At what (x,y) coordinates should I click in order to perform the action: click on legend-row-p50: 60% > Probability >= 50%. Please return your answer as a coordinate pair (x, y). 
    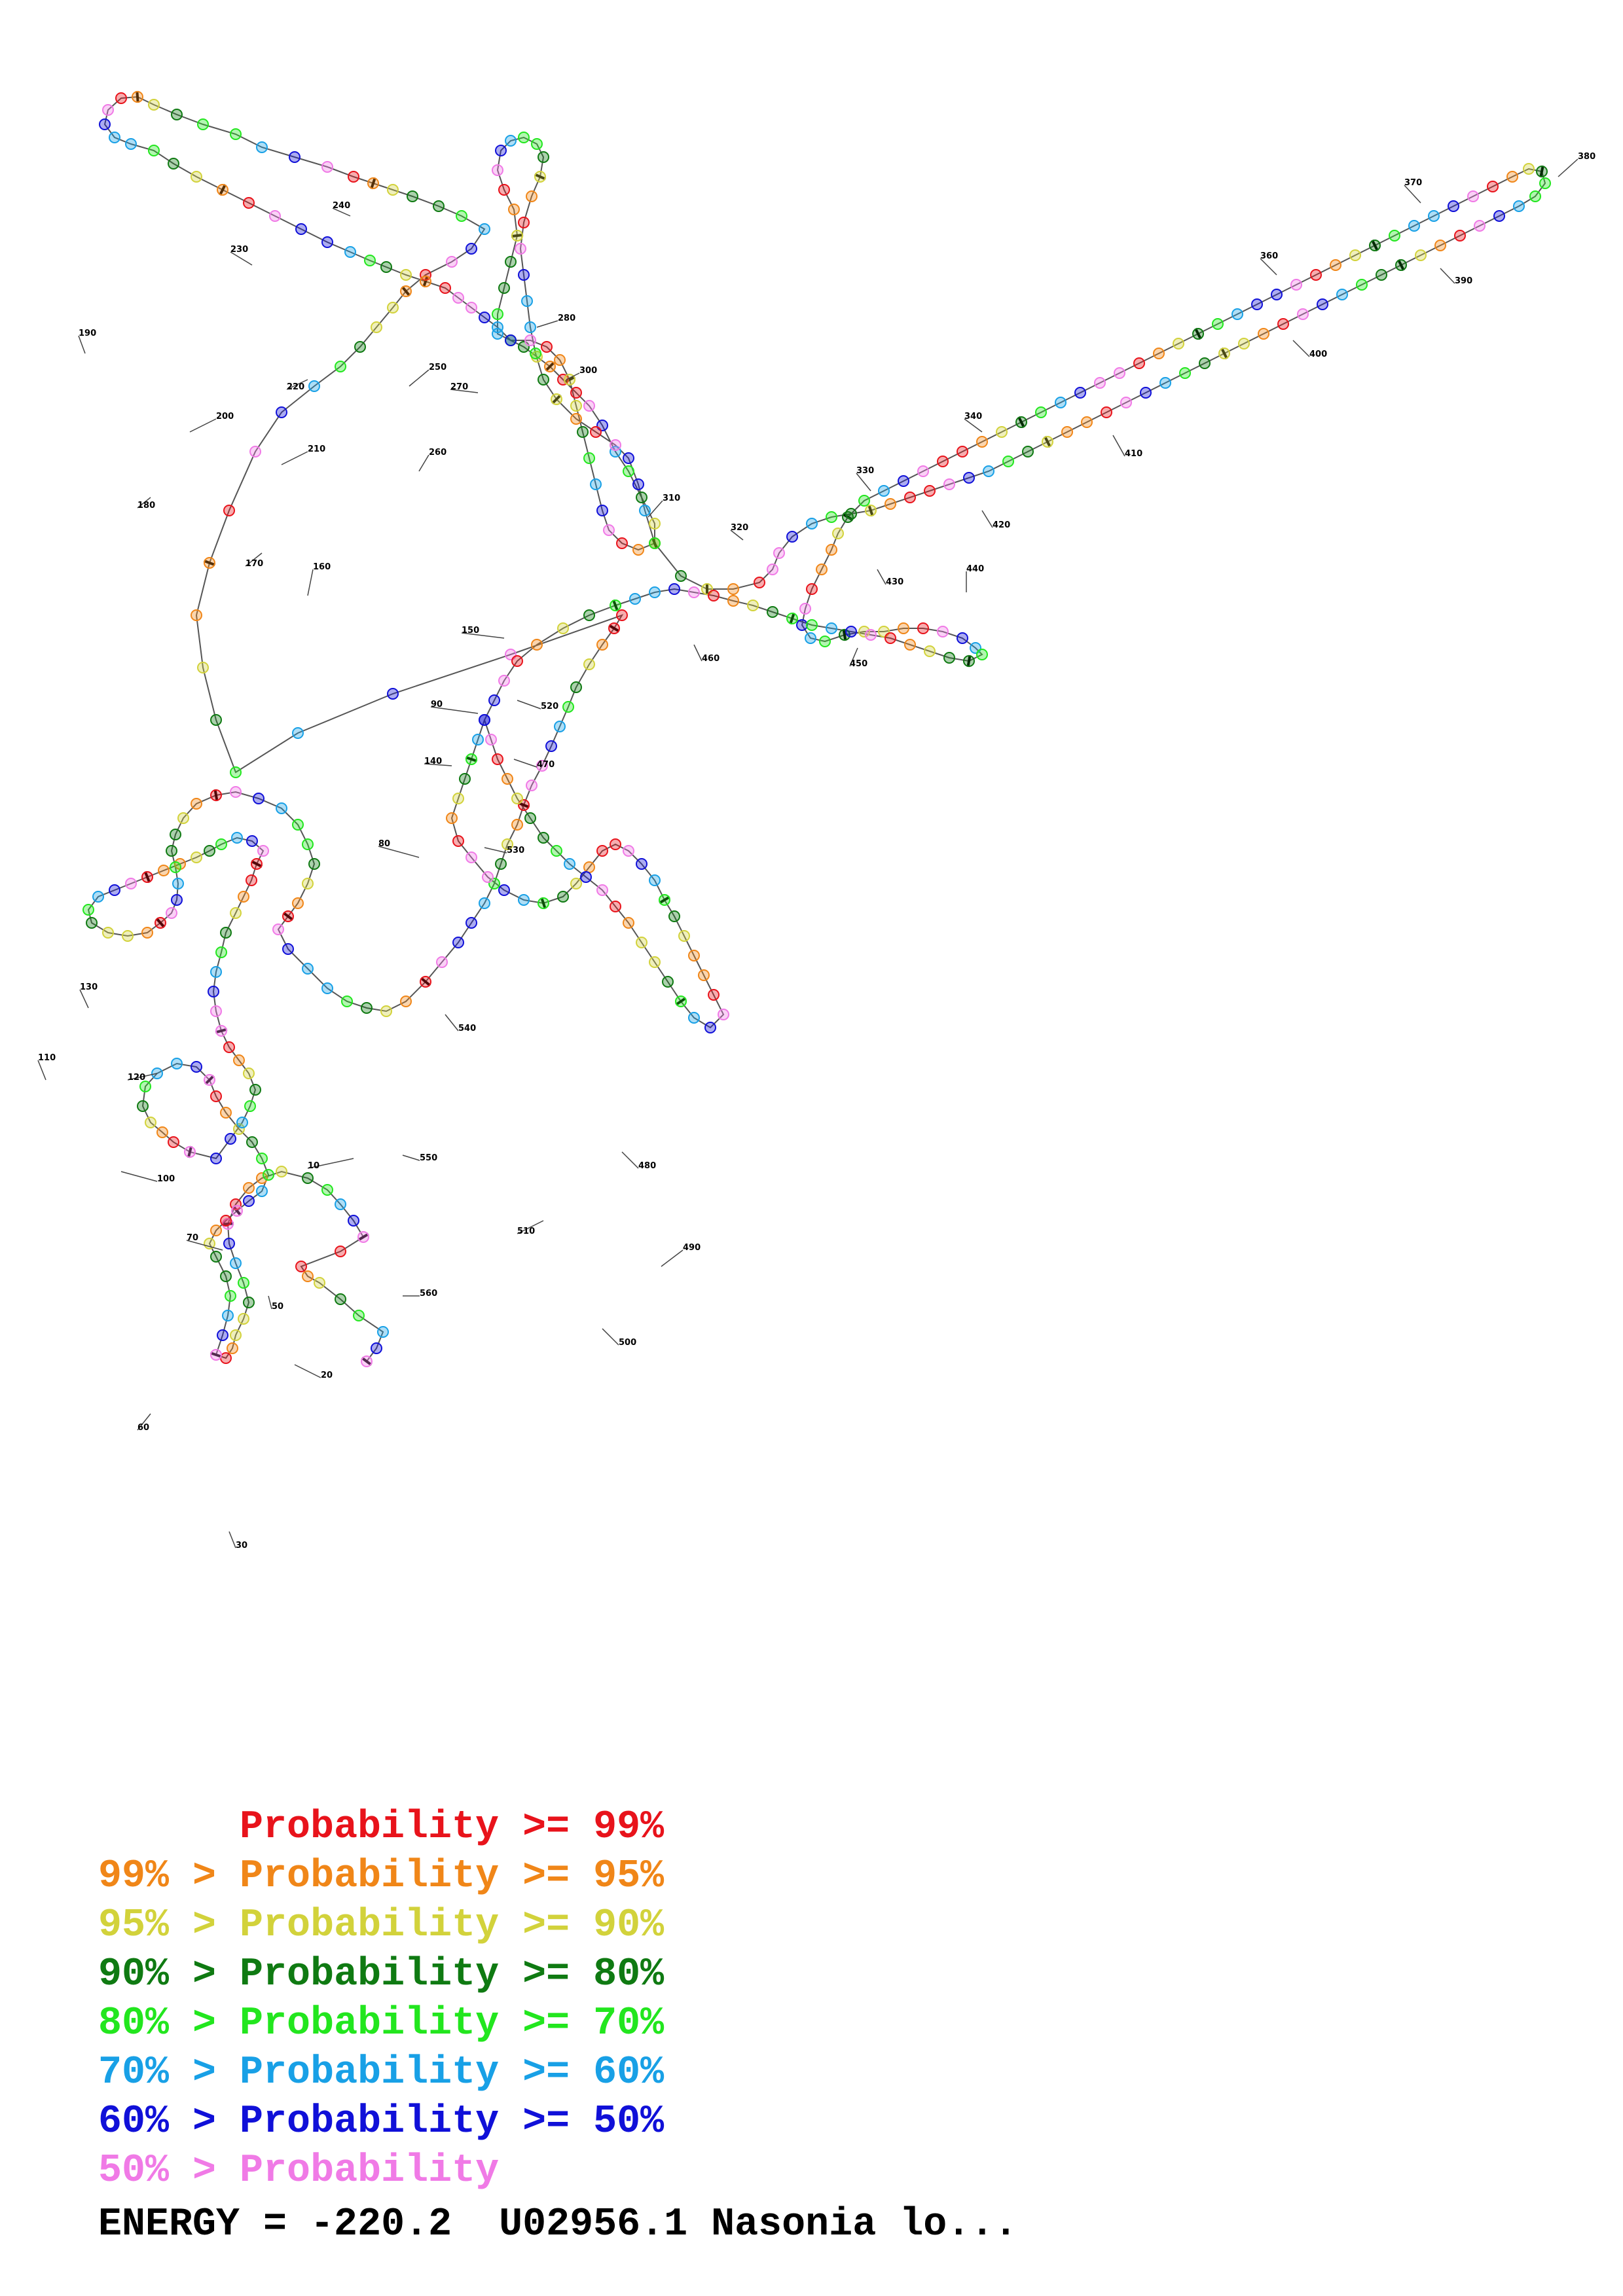
    Looking at the image, I should click on (381, 2122).